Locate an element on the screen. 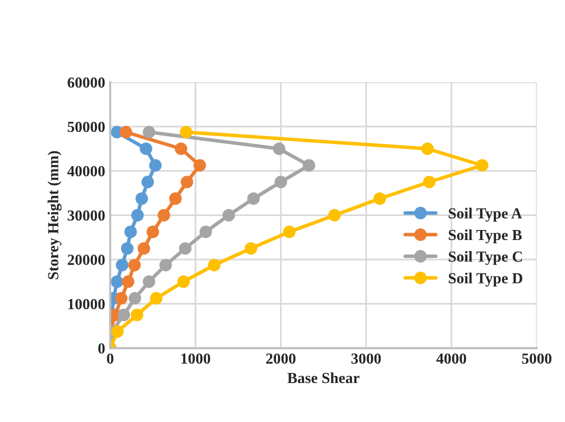  x-tick-label: 0 is located at coordinates (110, 358).